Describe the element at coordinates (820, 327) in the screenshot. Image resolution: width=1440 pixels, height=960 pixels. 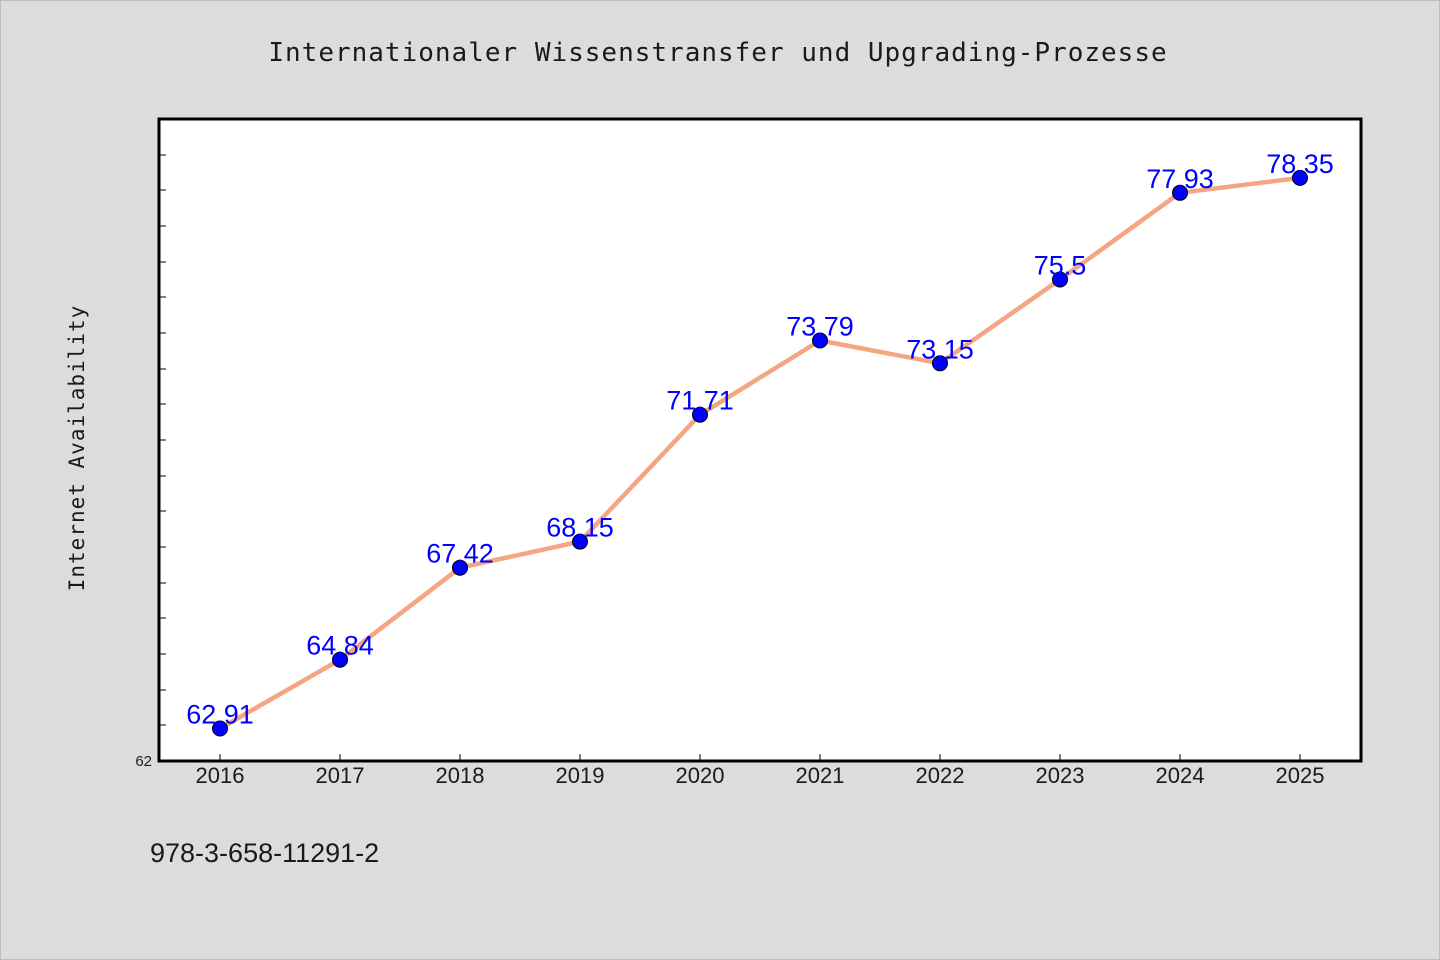
I see `data-label: 73.79` at that location.